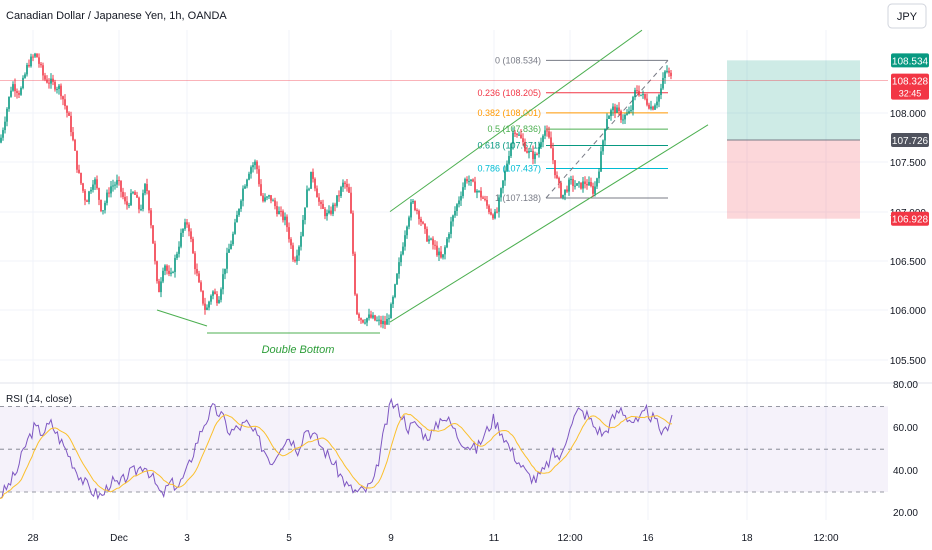 Image resolution: width=932 pixels, height=550 pixels. Describe the element at coordinates (910, 61) in the screenshot. I see `price-label-text: 108.534` at that location.